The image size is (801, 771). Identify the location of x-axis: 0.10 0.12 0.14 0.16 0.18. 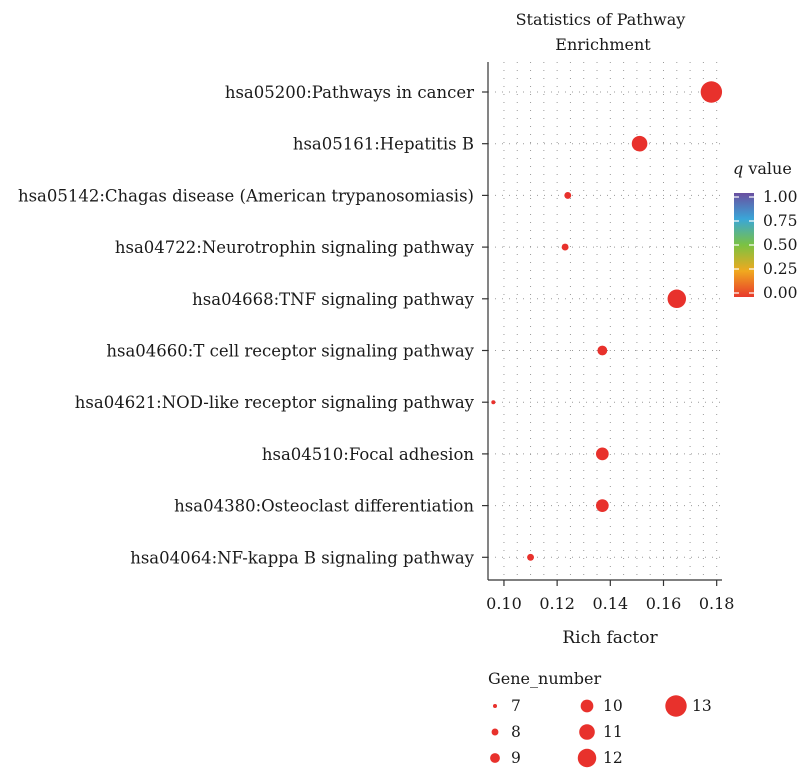
(610, 596).